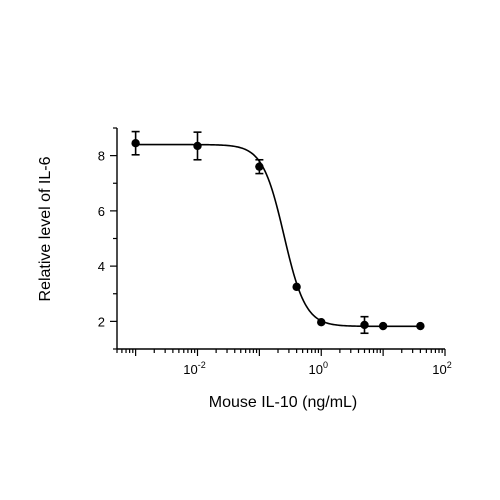 The height and width of the screenshot is (500, 500). Describe the element at coordinates (45, 228) in the screenshot. I see `y-axis-title: Relative level of IL-6` at that location.